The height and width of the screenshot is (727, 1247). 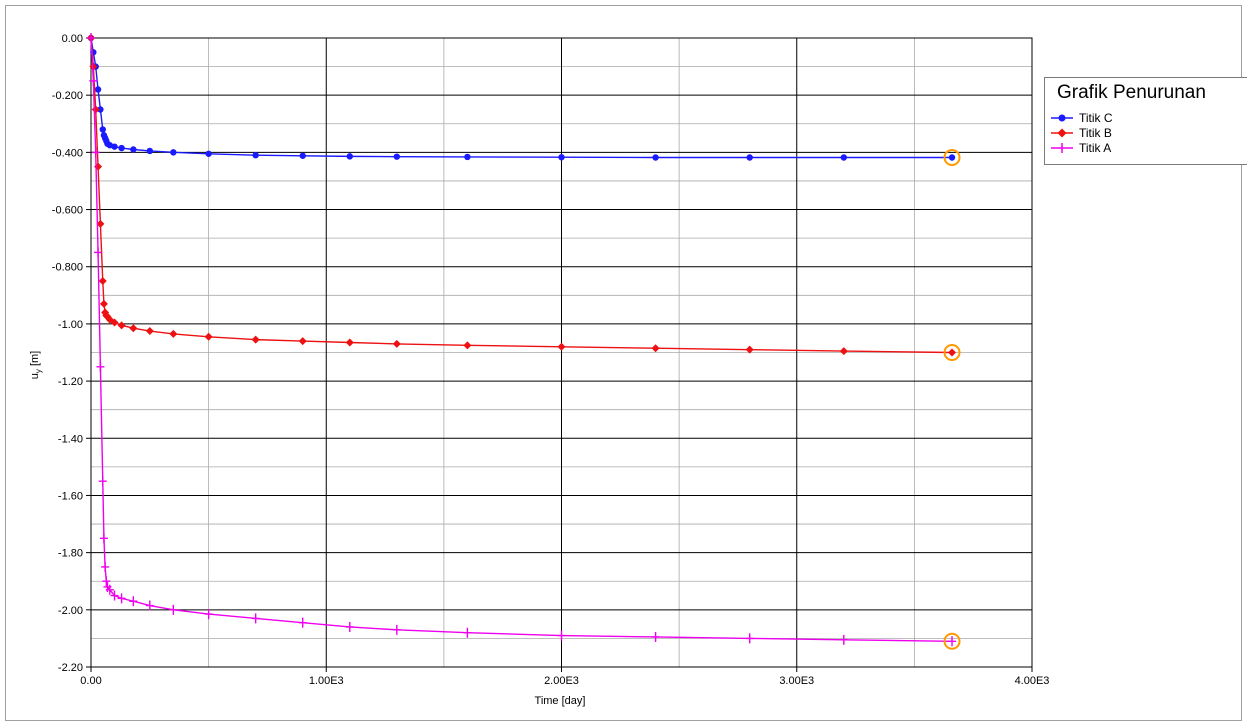 I want to click on series-line, so click(x=521, y=98).